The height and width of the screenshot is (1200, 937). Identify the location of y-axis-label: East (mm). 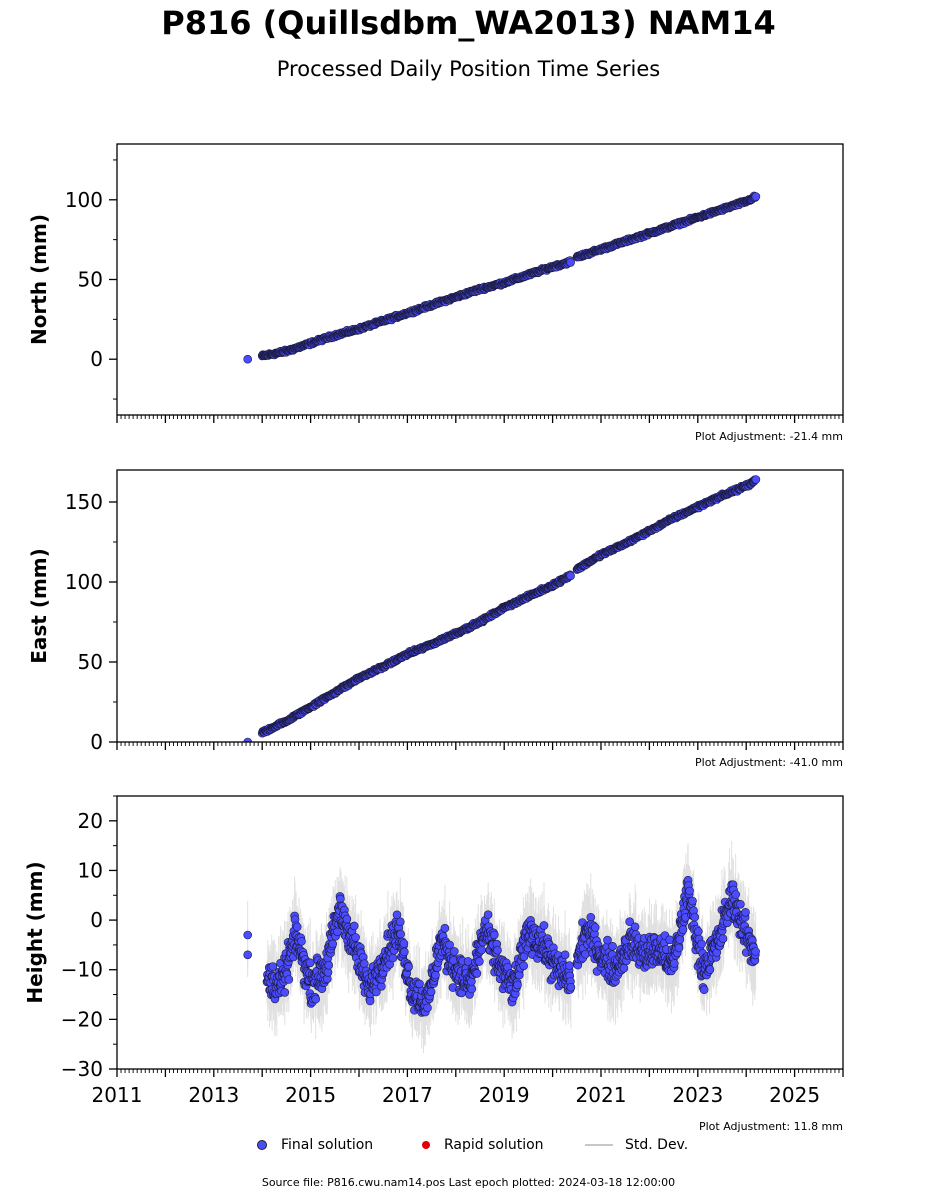
(39, 606).